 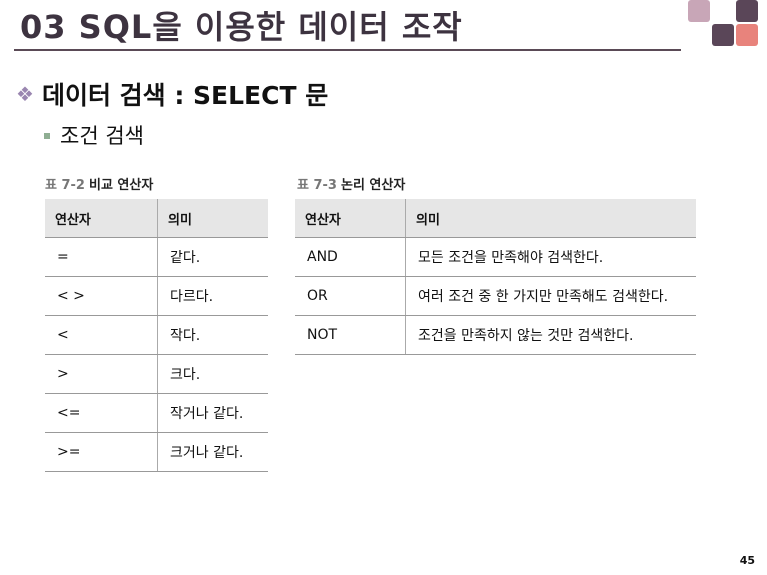 What do you see at coordinates (185, 95) in the screenshot?
I see `section-heading-text: 데이터 검색 : SELECT 문` at bounding box center [185, 95].